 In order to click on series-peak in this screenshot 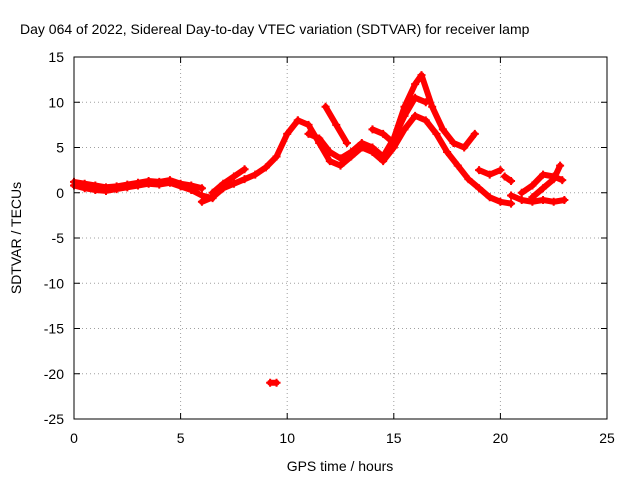, I will do `click(434, 111)`.